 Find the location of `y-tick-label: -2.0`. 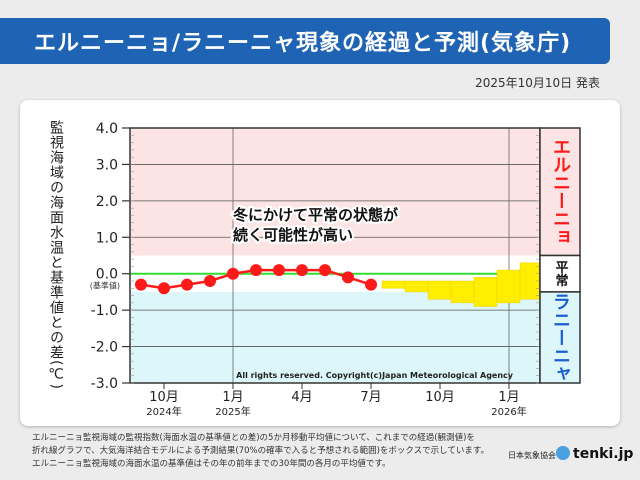

y-tick-label: -2.0 is located at coordinates (104, 348).